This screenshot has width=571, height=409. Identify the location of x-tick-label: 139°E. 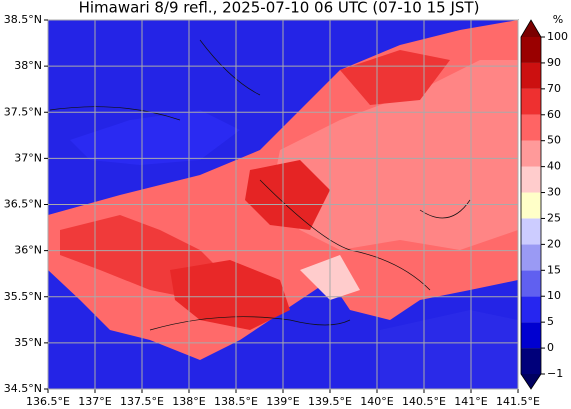
(282, 401).